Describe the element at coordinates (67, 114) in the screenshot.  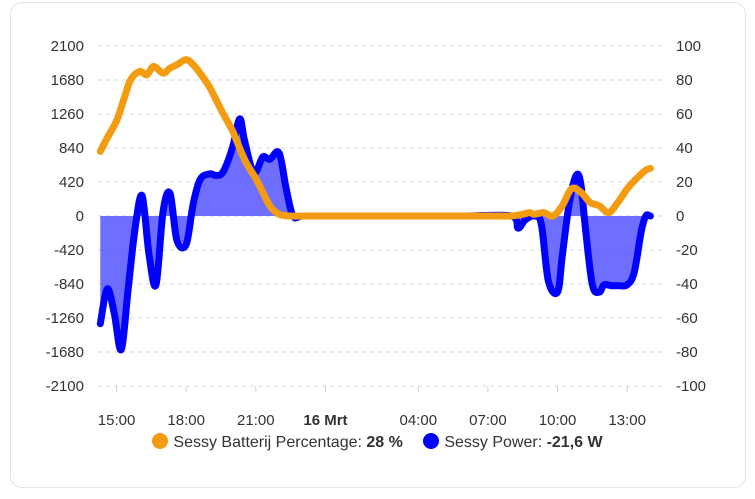
I see `left-axis-tick-label: 1260` at that location.